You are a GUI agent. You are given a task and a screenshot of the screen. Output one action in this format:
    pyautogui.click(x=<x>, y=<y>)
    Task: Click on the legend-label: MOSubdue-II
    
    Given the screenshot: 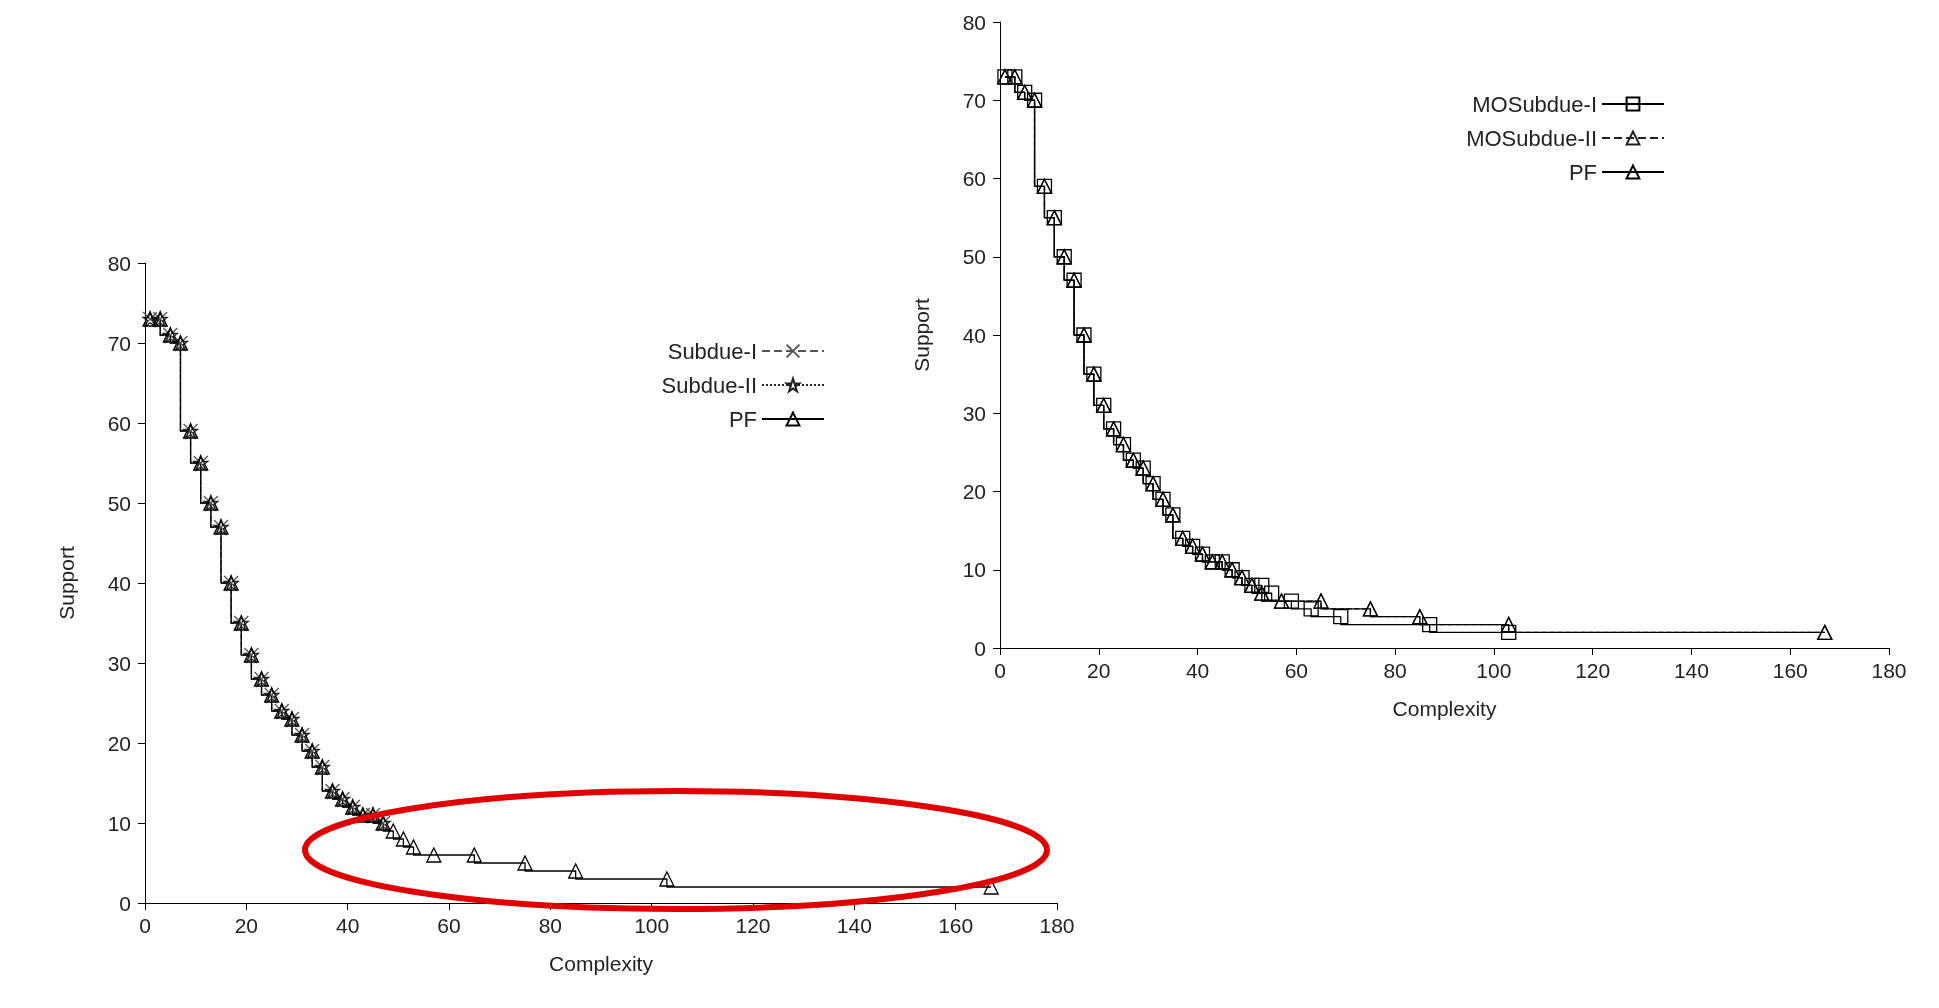 What is the action you would take?
    pyautogui.click(x=1531, y=138)
    